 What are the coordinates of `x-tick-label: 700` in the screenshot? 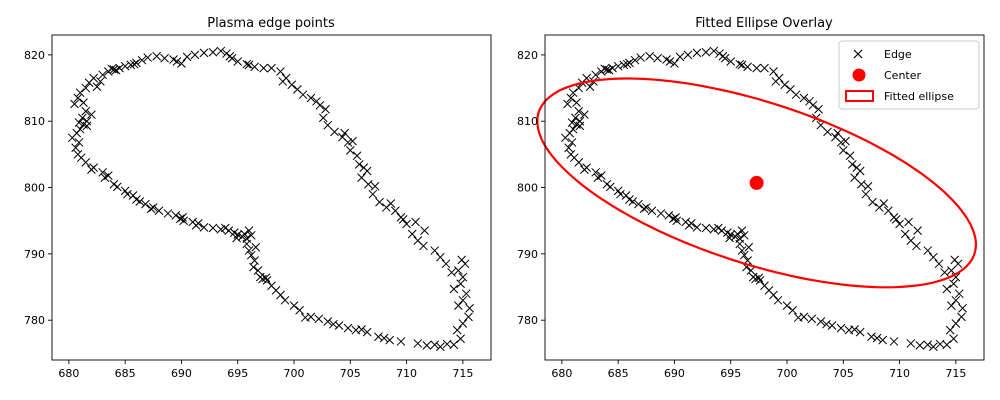 It's located at (294, 373).